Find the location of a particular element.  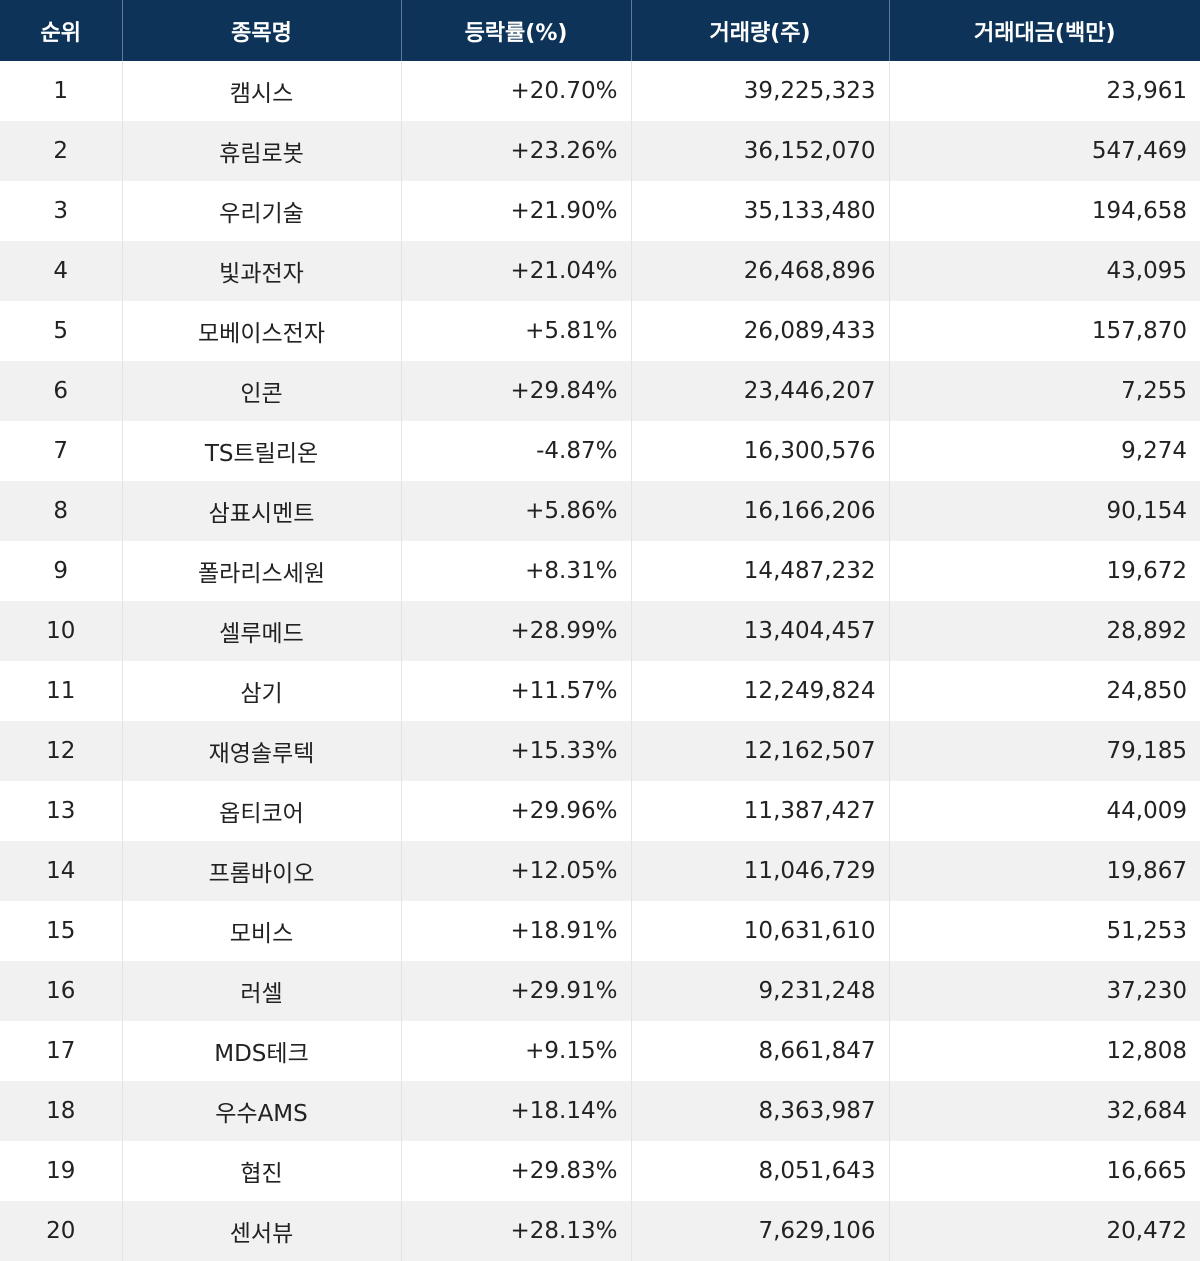

table-row: 16 러셀 +29.91% 9,231,248 37,230 is located at coordinates (600, 991).